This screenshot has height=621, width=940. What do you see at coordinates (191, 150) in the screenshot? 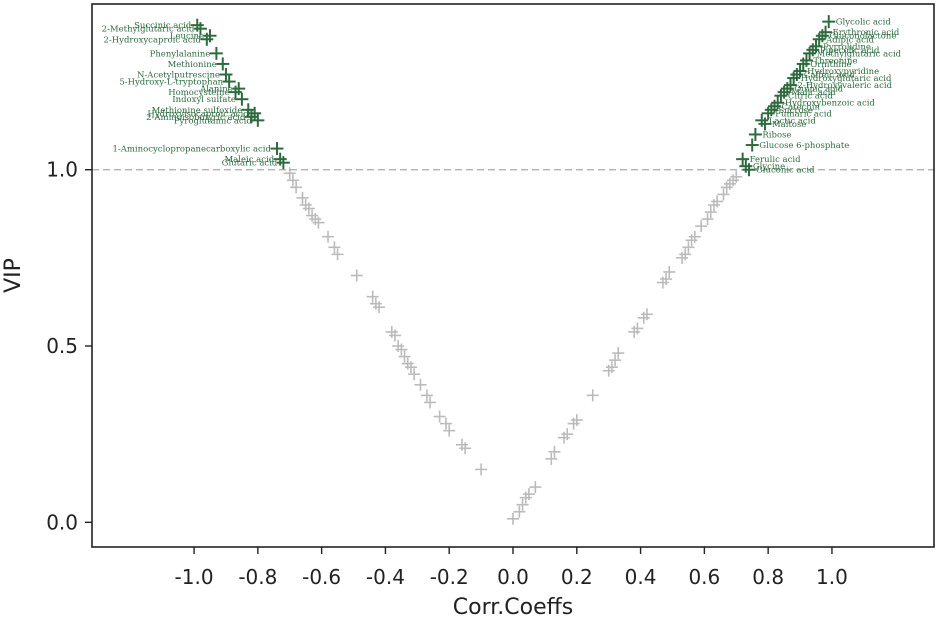
I see `point-label: 1-Aminocyclopropanecarboxylic acid` at bounding box center [191, 150].